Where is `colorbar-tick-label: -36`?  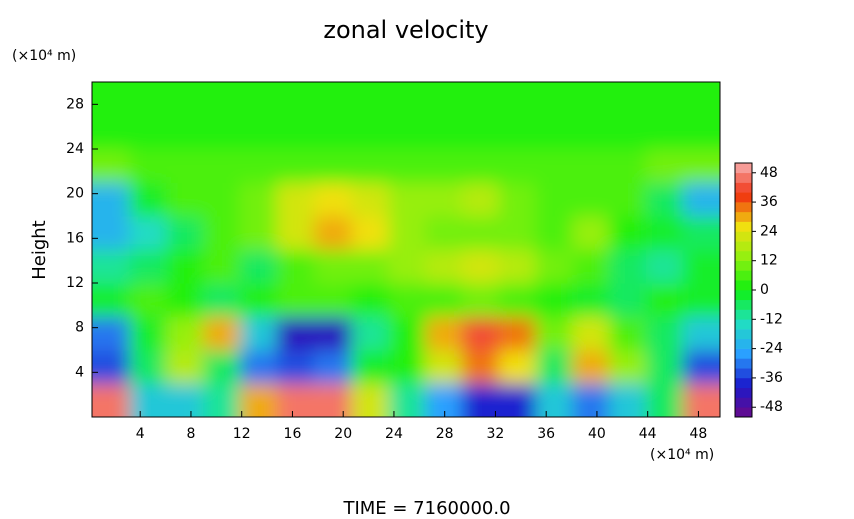 colorbar-tick-label: -36 is located at coordinates (771, 378).